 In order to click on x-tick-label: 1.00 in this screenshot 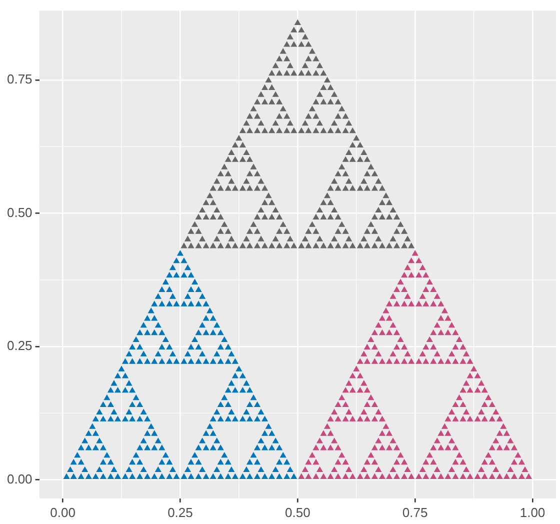, I will do `click(533, 512)`.